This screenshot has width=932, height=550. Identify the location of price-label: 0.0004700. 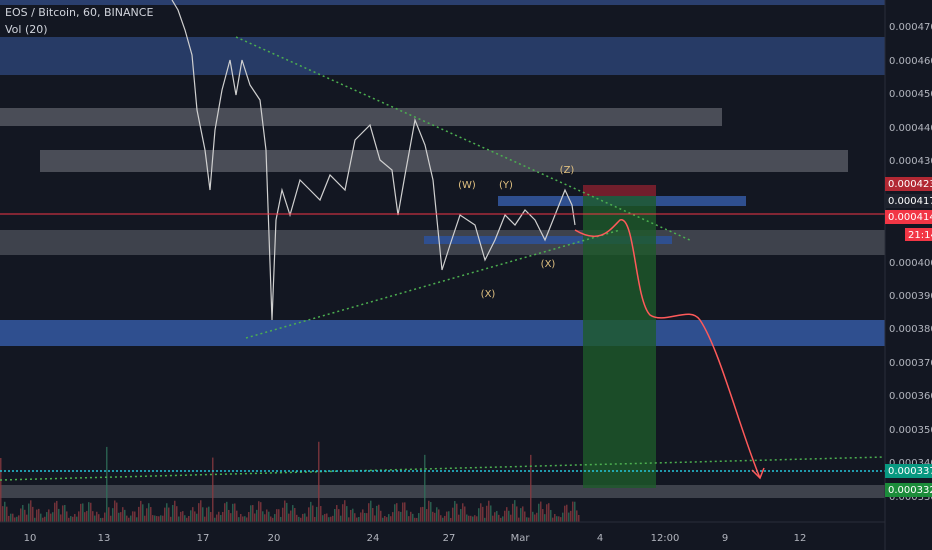
(910, 27).